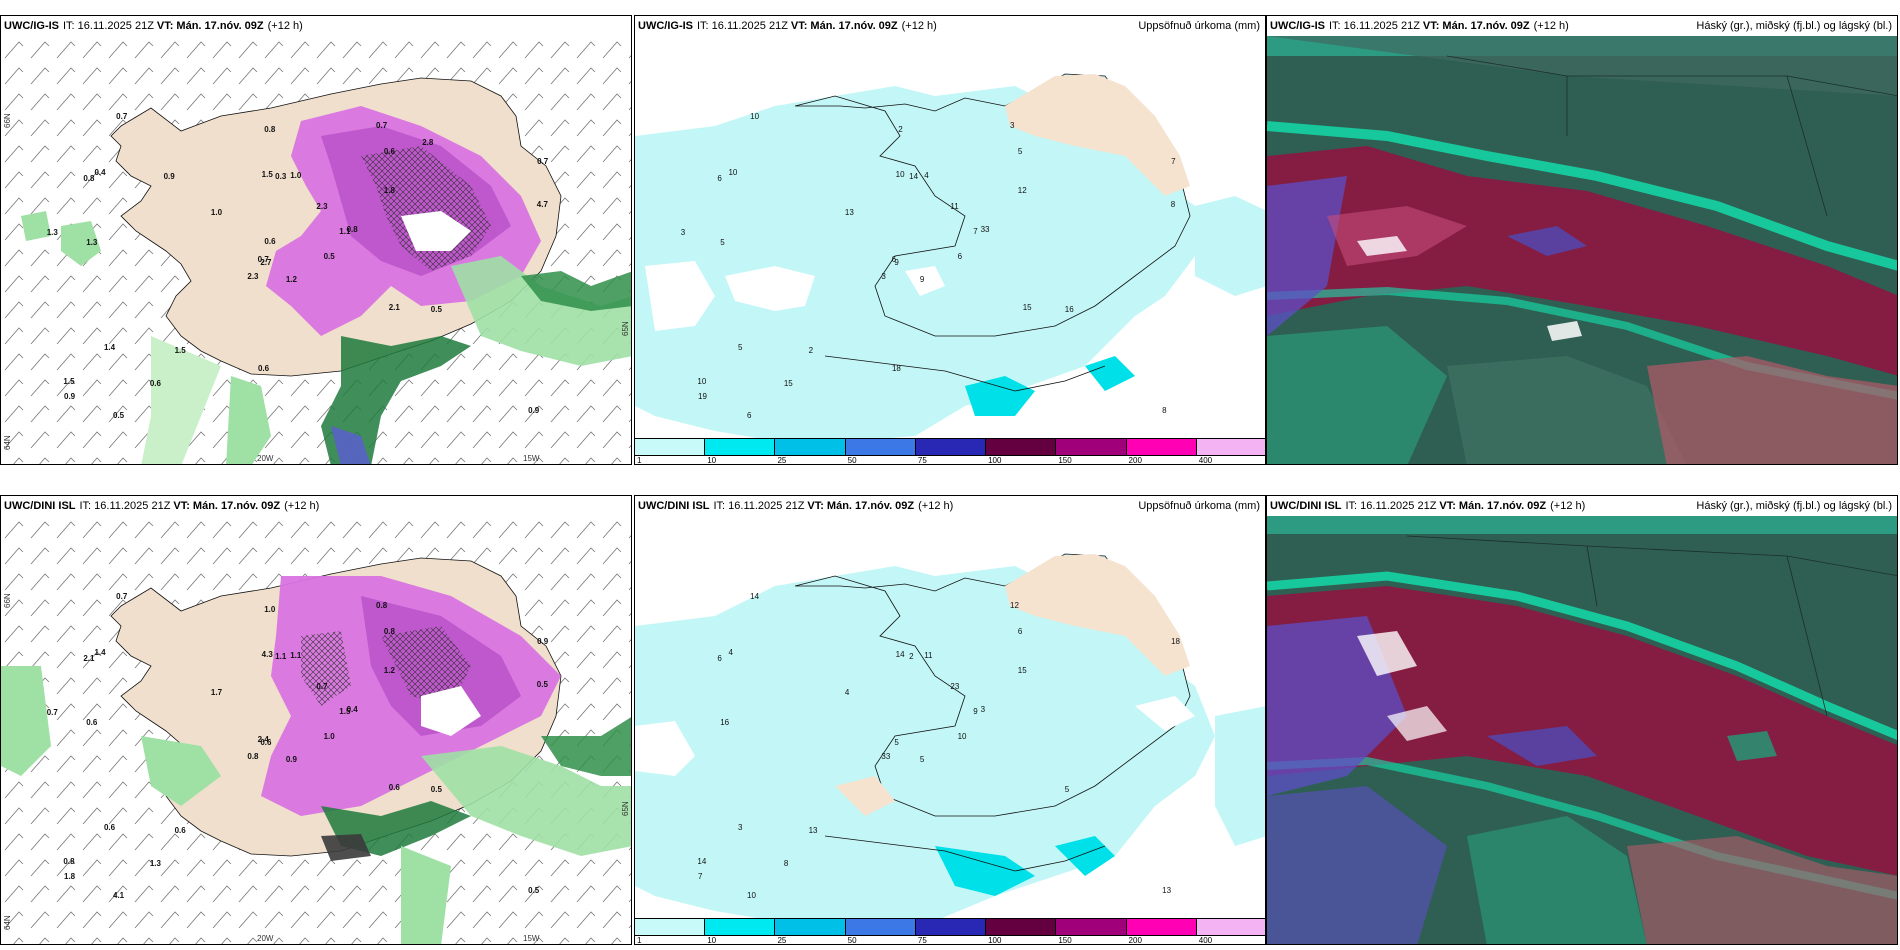  Describe the element at coordinates (1022, 190) in the screenshot. I see `map-value-label: 12` at that location.